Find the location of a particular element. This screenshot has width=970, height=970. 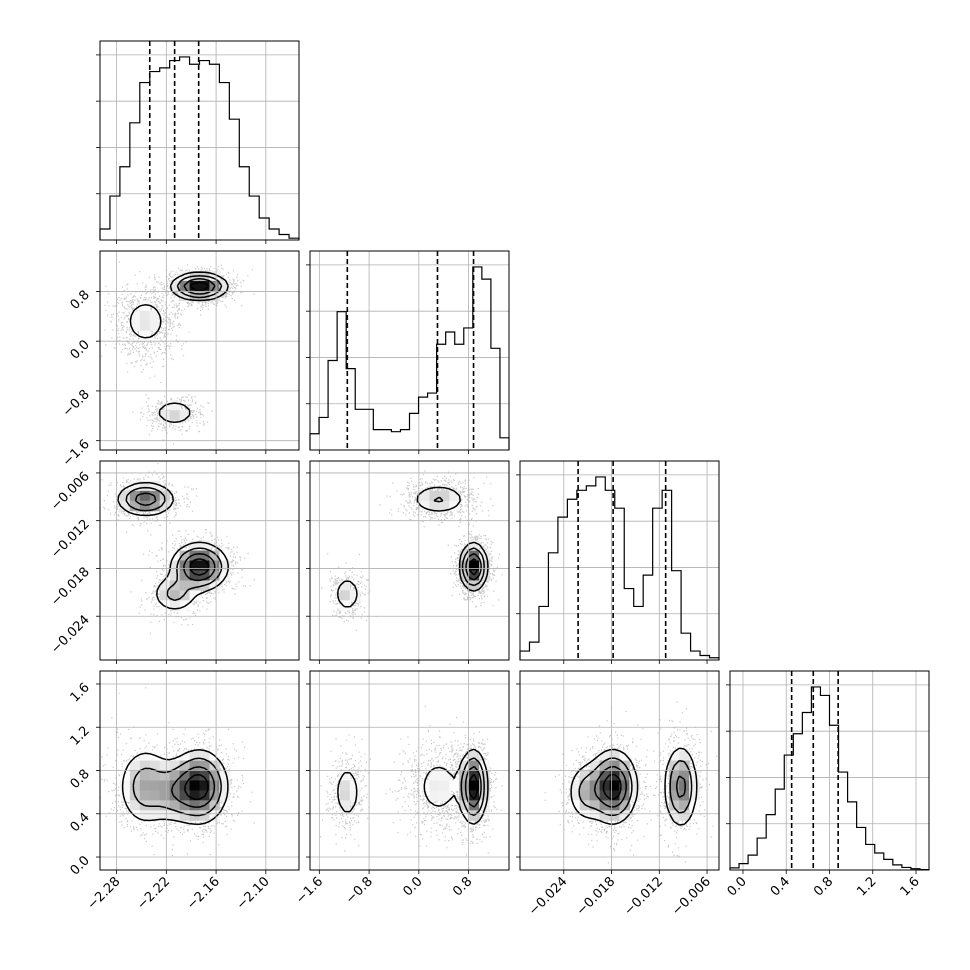

x-tick-label: −0.018 is located at coordinates (596, 896).